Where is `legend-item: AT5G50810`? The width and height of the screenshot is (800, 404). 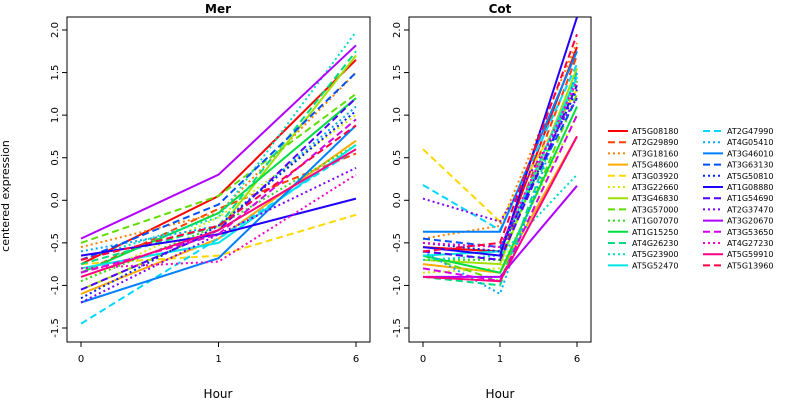 legend-item: AT5G50810 is located at coordinates (738, 176).